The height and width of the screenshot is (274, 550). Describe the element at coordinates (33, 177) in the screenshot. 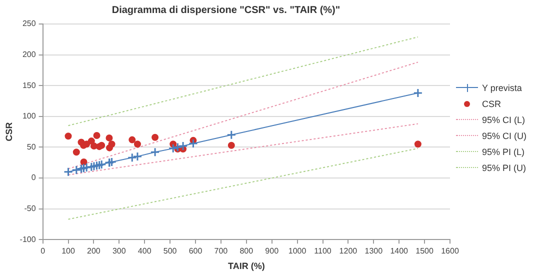

I see `y-tick-label: 0` at that location.